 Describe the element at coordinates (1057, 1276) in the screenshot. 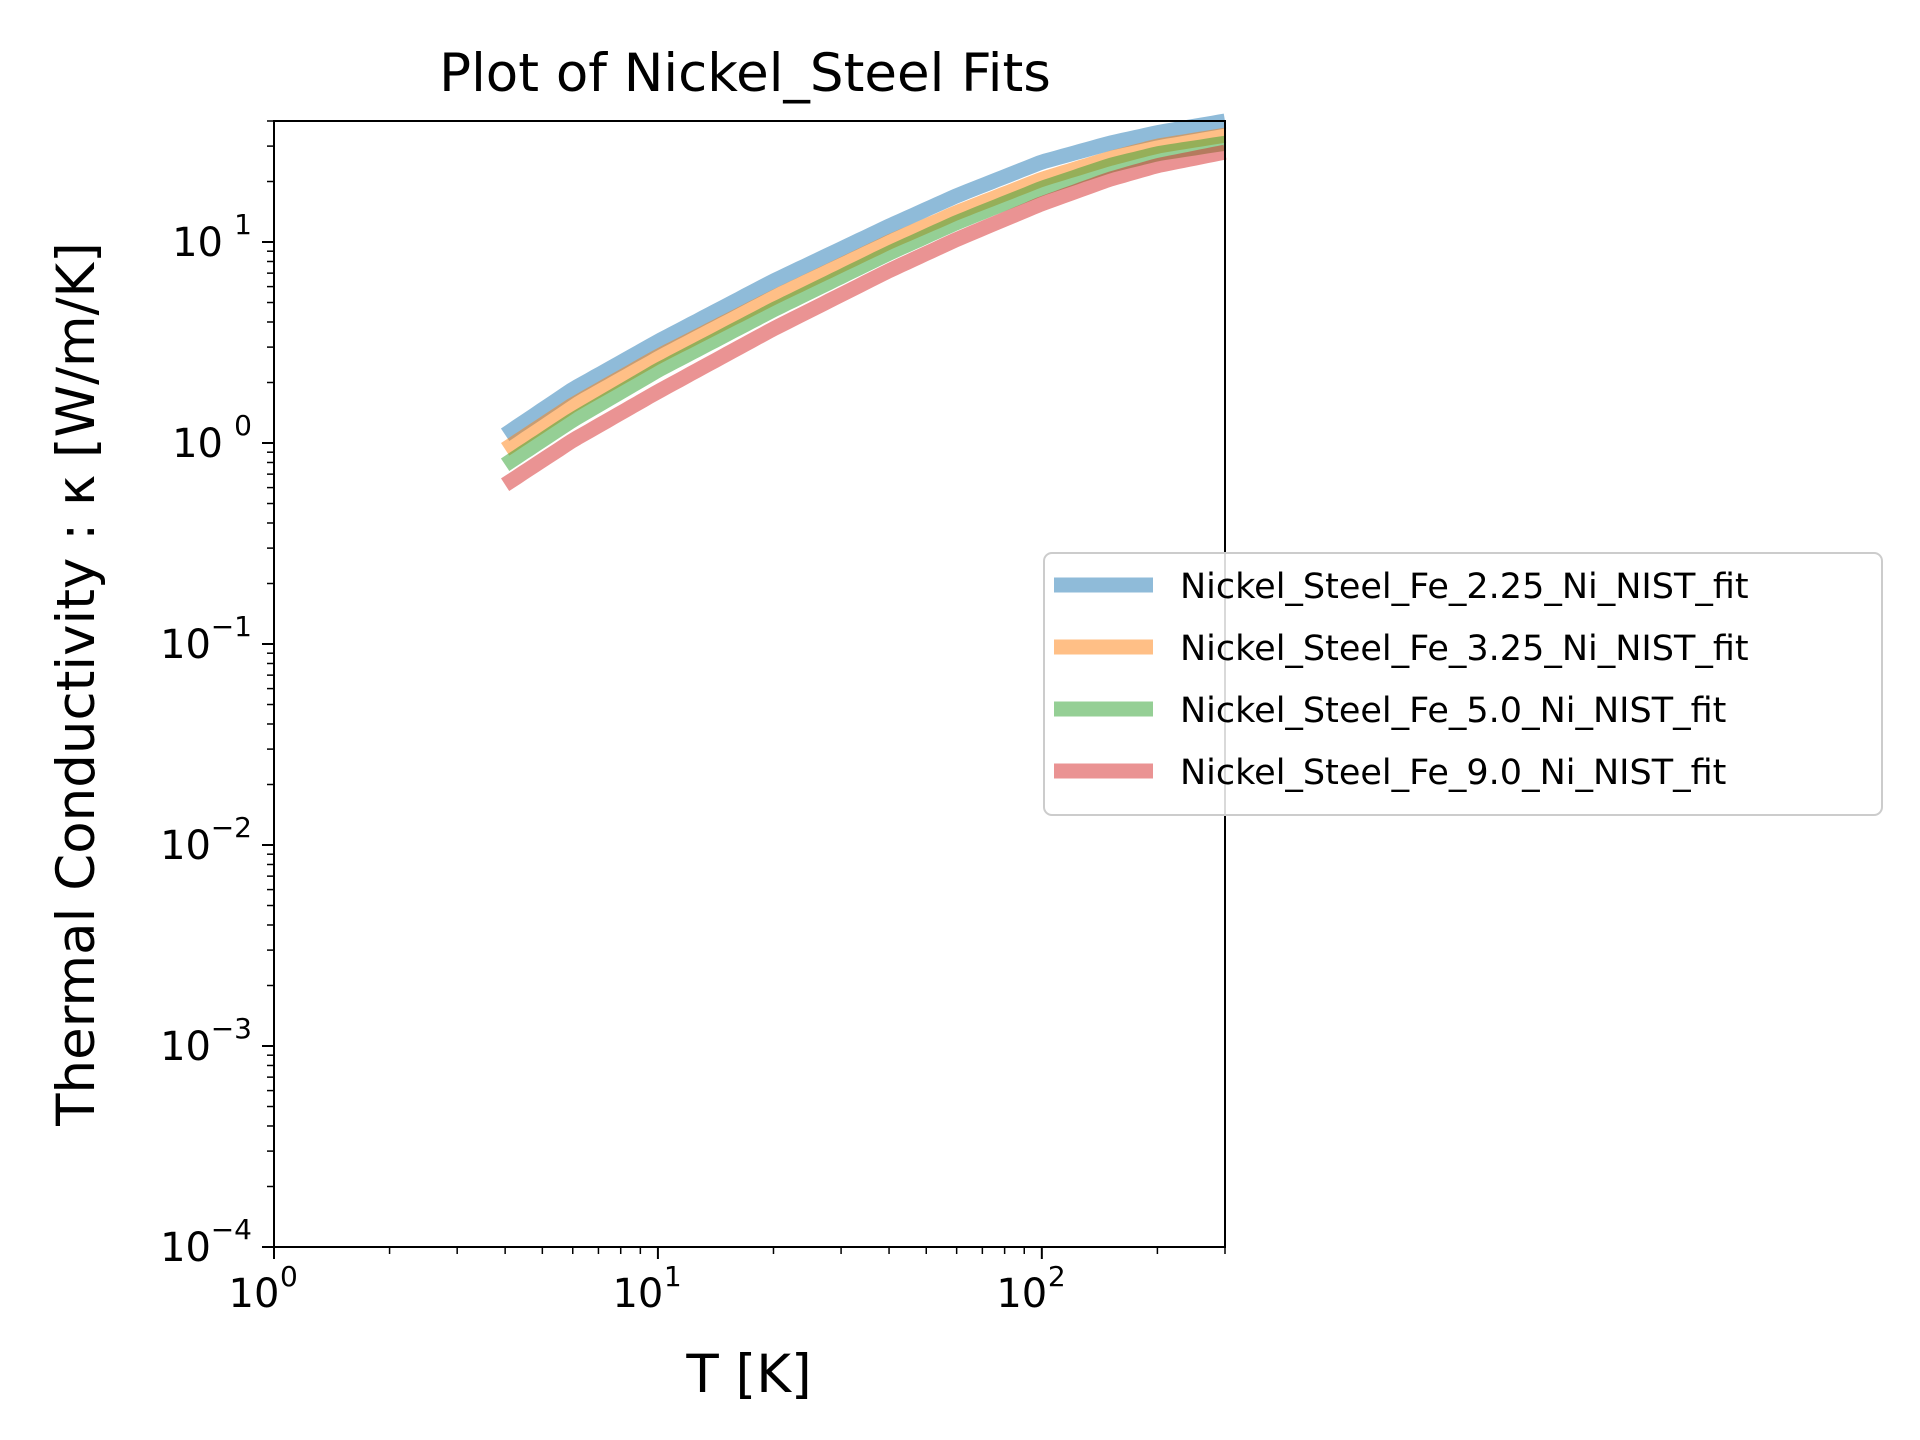

I see `x-tick-exponent: 2` at that location.